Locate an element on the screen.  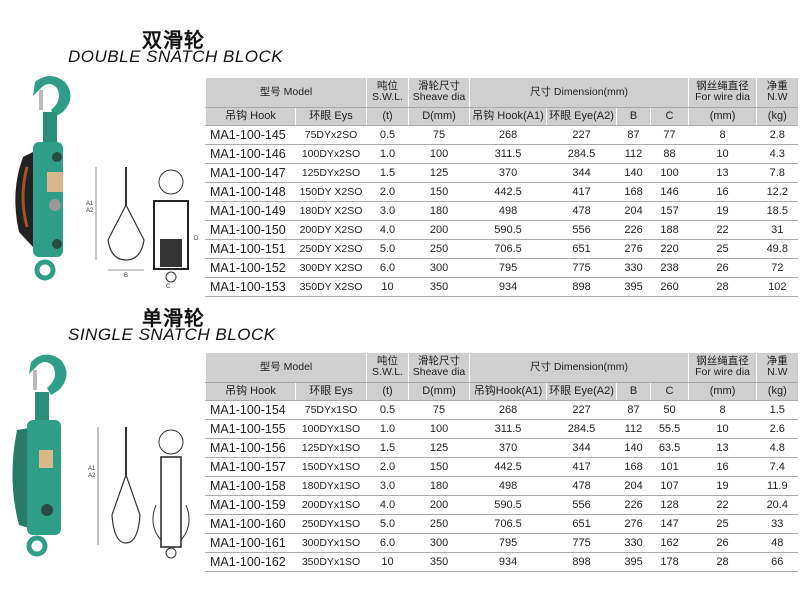
table-cell: 5.0 is located at coordinates (387, 249).